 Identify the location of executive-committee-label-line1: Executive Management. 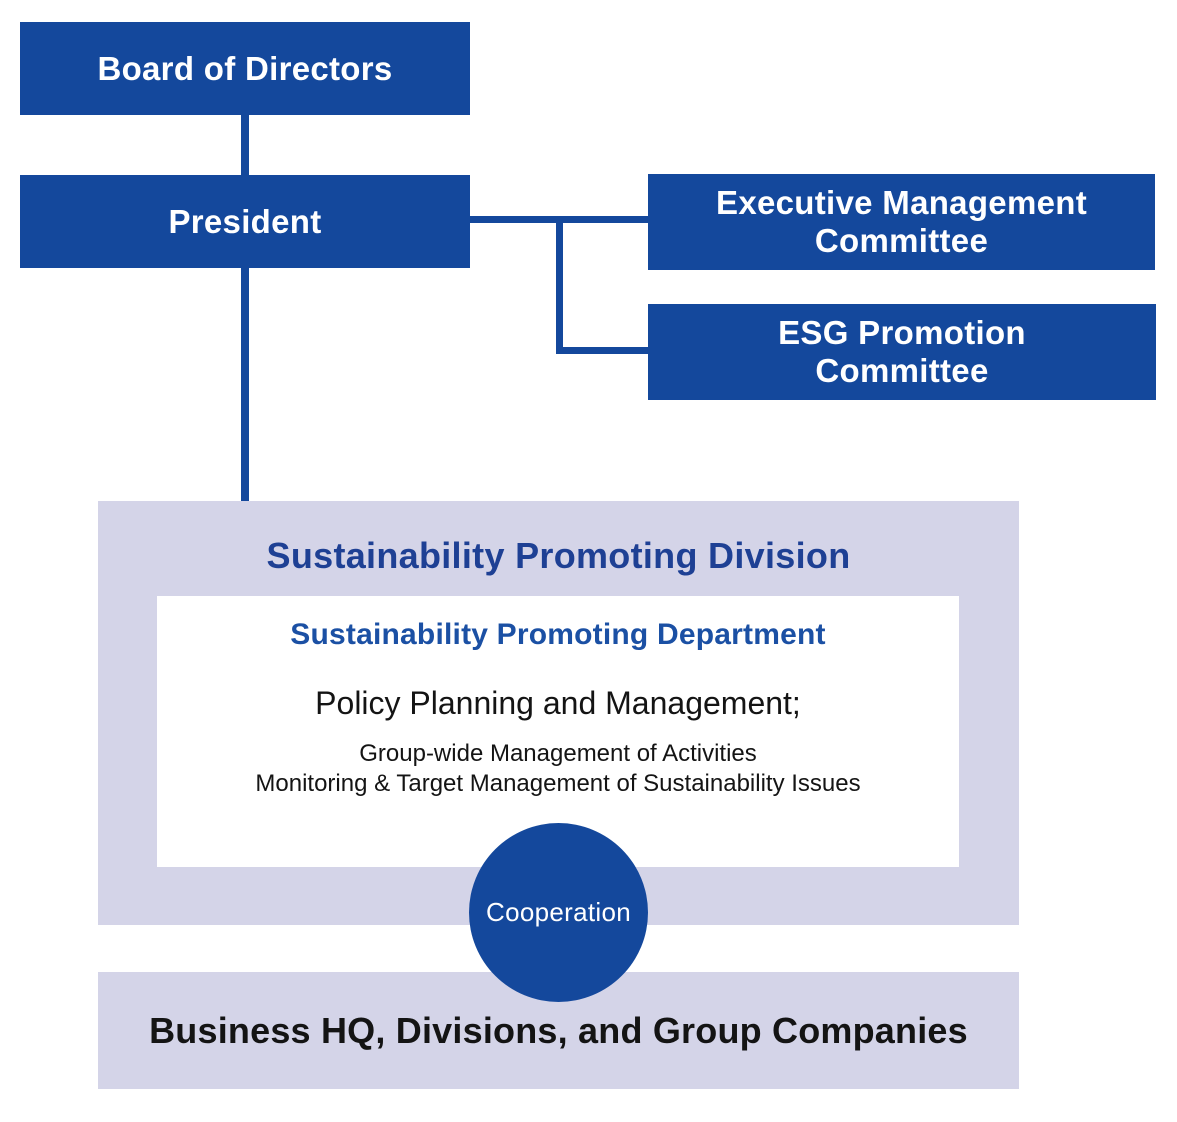
(901, 203).